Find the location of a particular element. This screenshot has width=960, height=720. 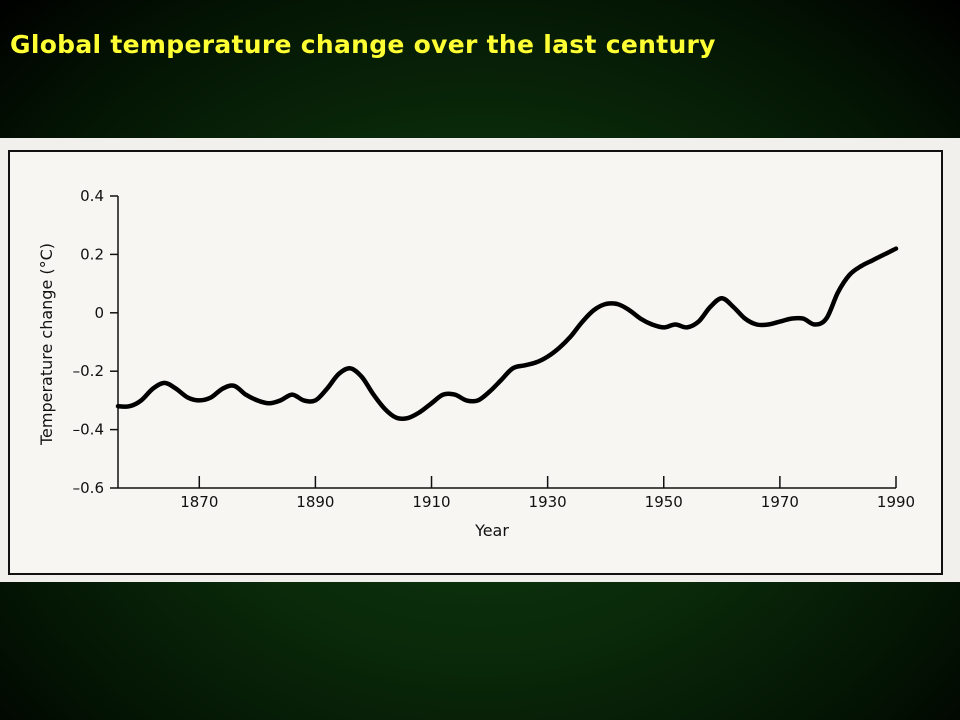

x-tick-label: 1890 is located at coordinates (315, 502).